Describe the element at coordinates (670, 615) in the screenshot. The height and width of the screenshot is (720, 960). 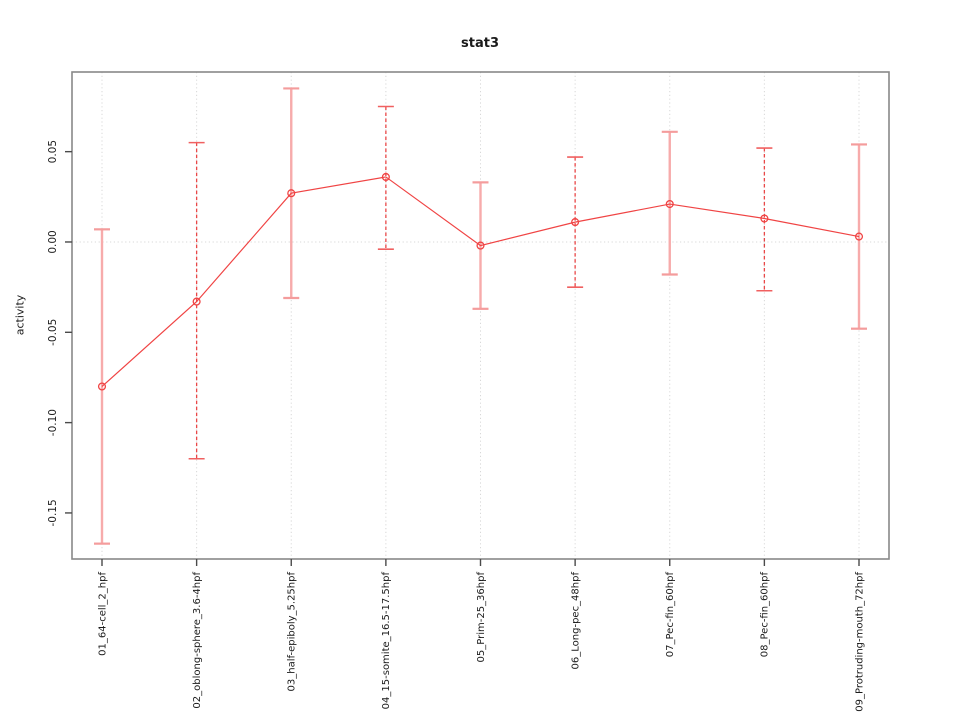
I see `x-tick-label: 07_Pec-fin_60hpf` at that location.